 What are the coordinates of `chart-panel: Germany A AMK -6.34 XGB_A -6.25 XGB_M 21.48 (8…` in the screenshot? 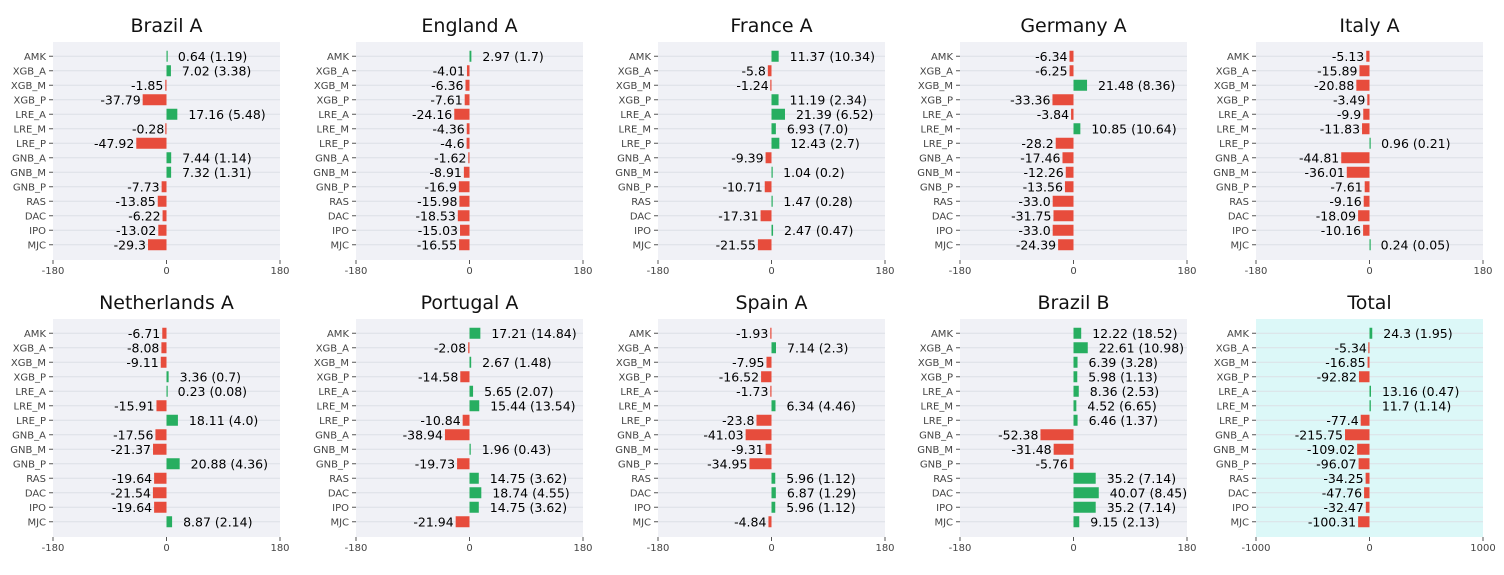 It's located at (1056, 146).